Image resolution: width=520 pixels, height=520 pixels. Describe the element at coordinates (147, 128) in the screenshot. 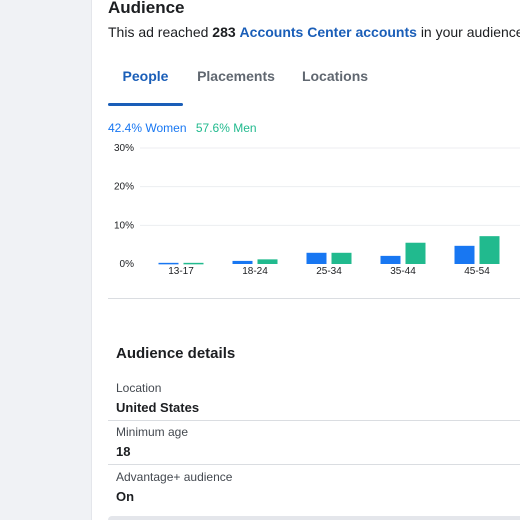

I see `legend-women: 42.4% Women` at that location.